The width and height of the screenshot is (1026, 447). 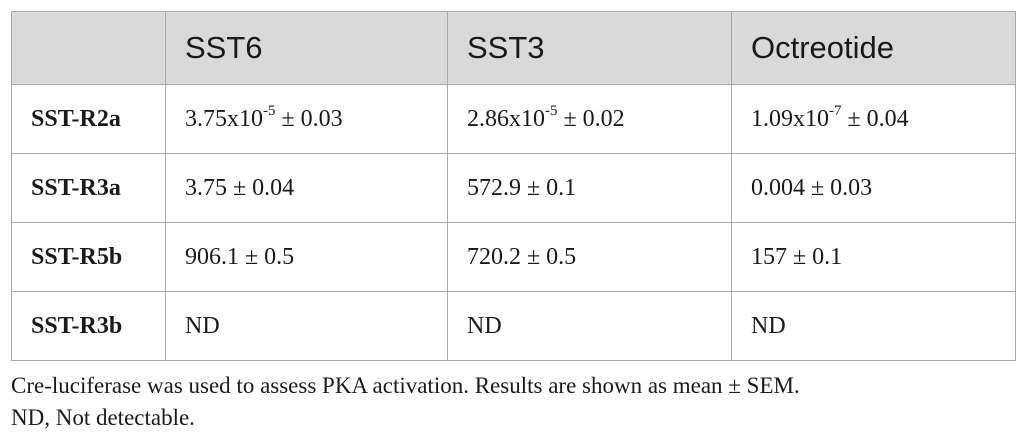 I want to click on table-cell: 3.75 ± 0.04, so click(x=306, y=188).